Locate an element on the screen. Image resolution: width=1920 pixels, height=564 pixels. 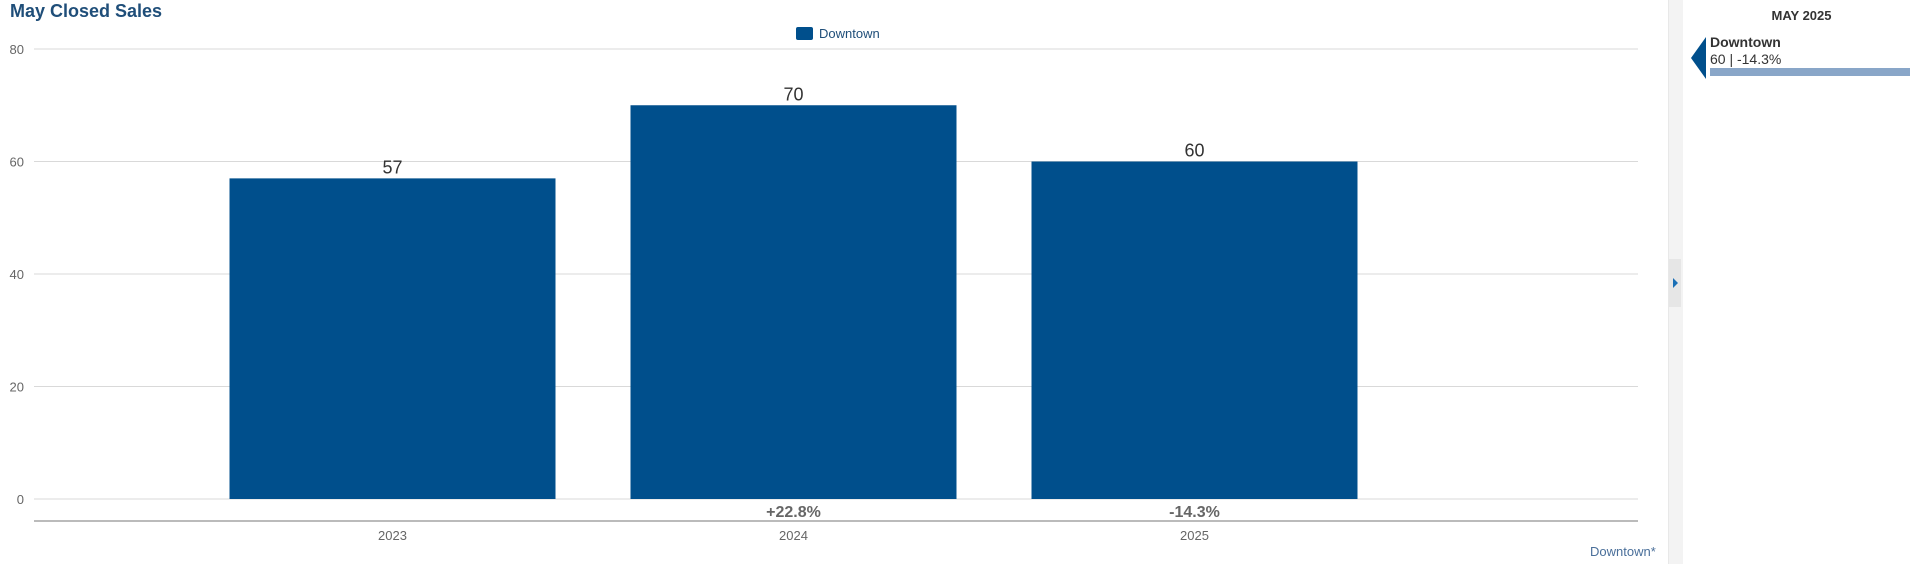
y-tick-label: 80 is located at coordinates (17, 49).